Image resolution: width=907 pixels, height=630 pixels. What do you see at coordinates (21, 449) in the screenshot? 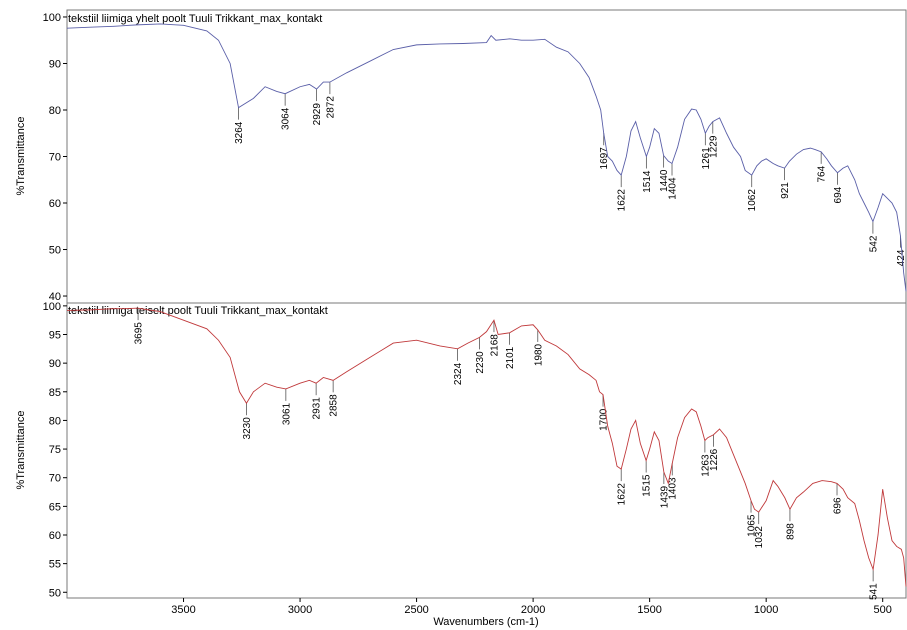
I see `y-axis-title-bottom: %Transmittance` at bounding box center [21, 449].